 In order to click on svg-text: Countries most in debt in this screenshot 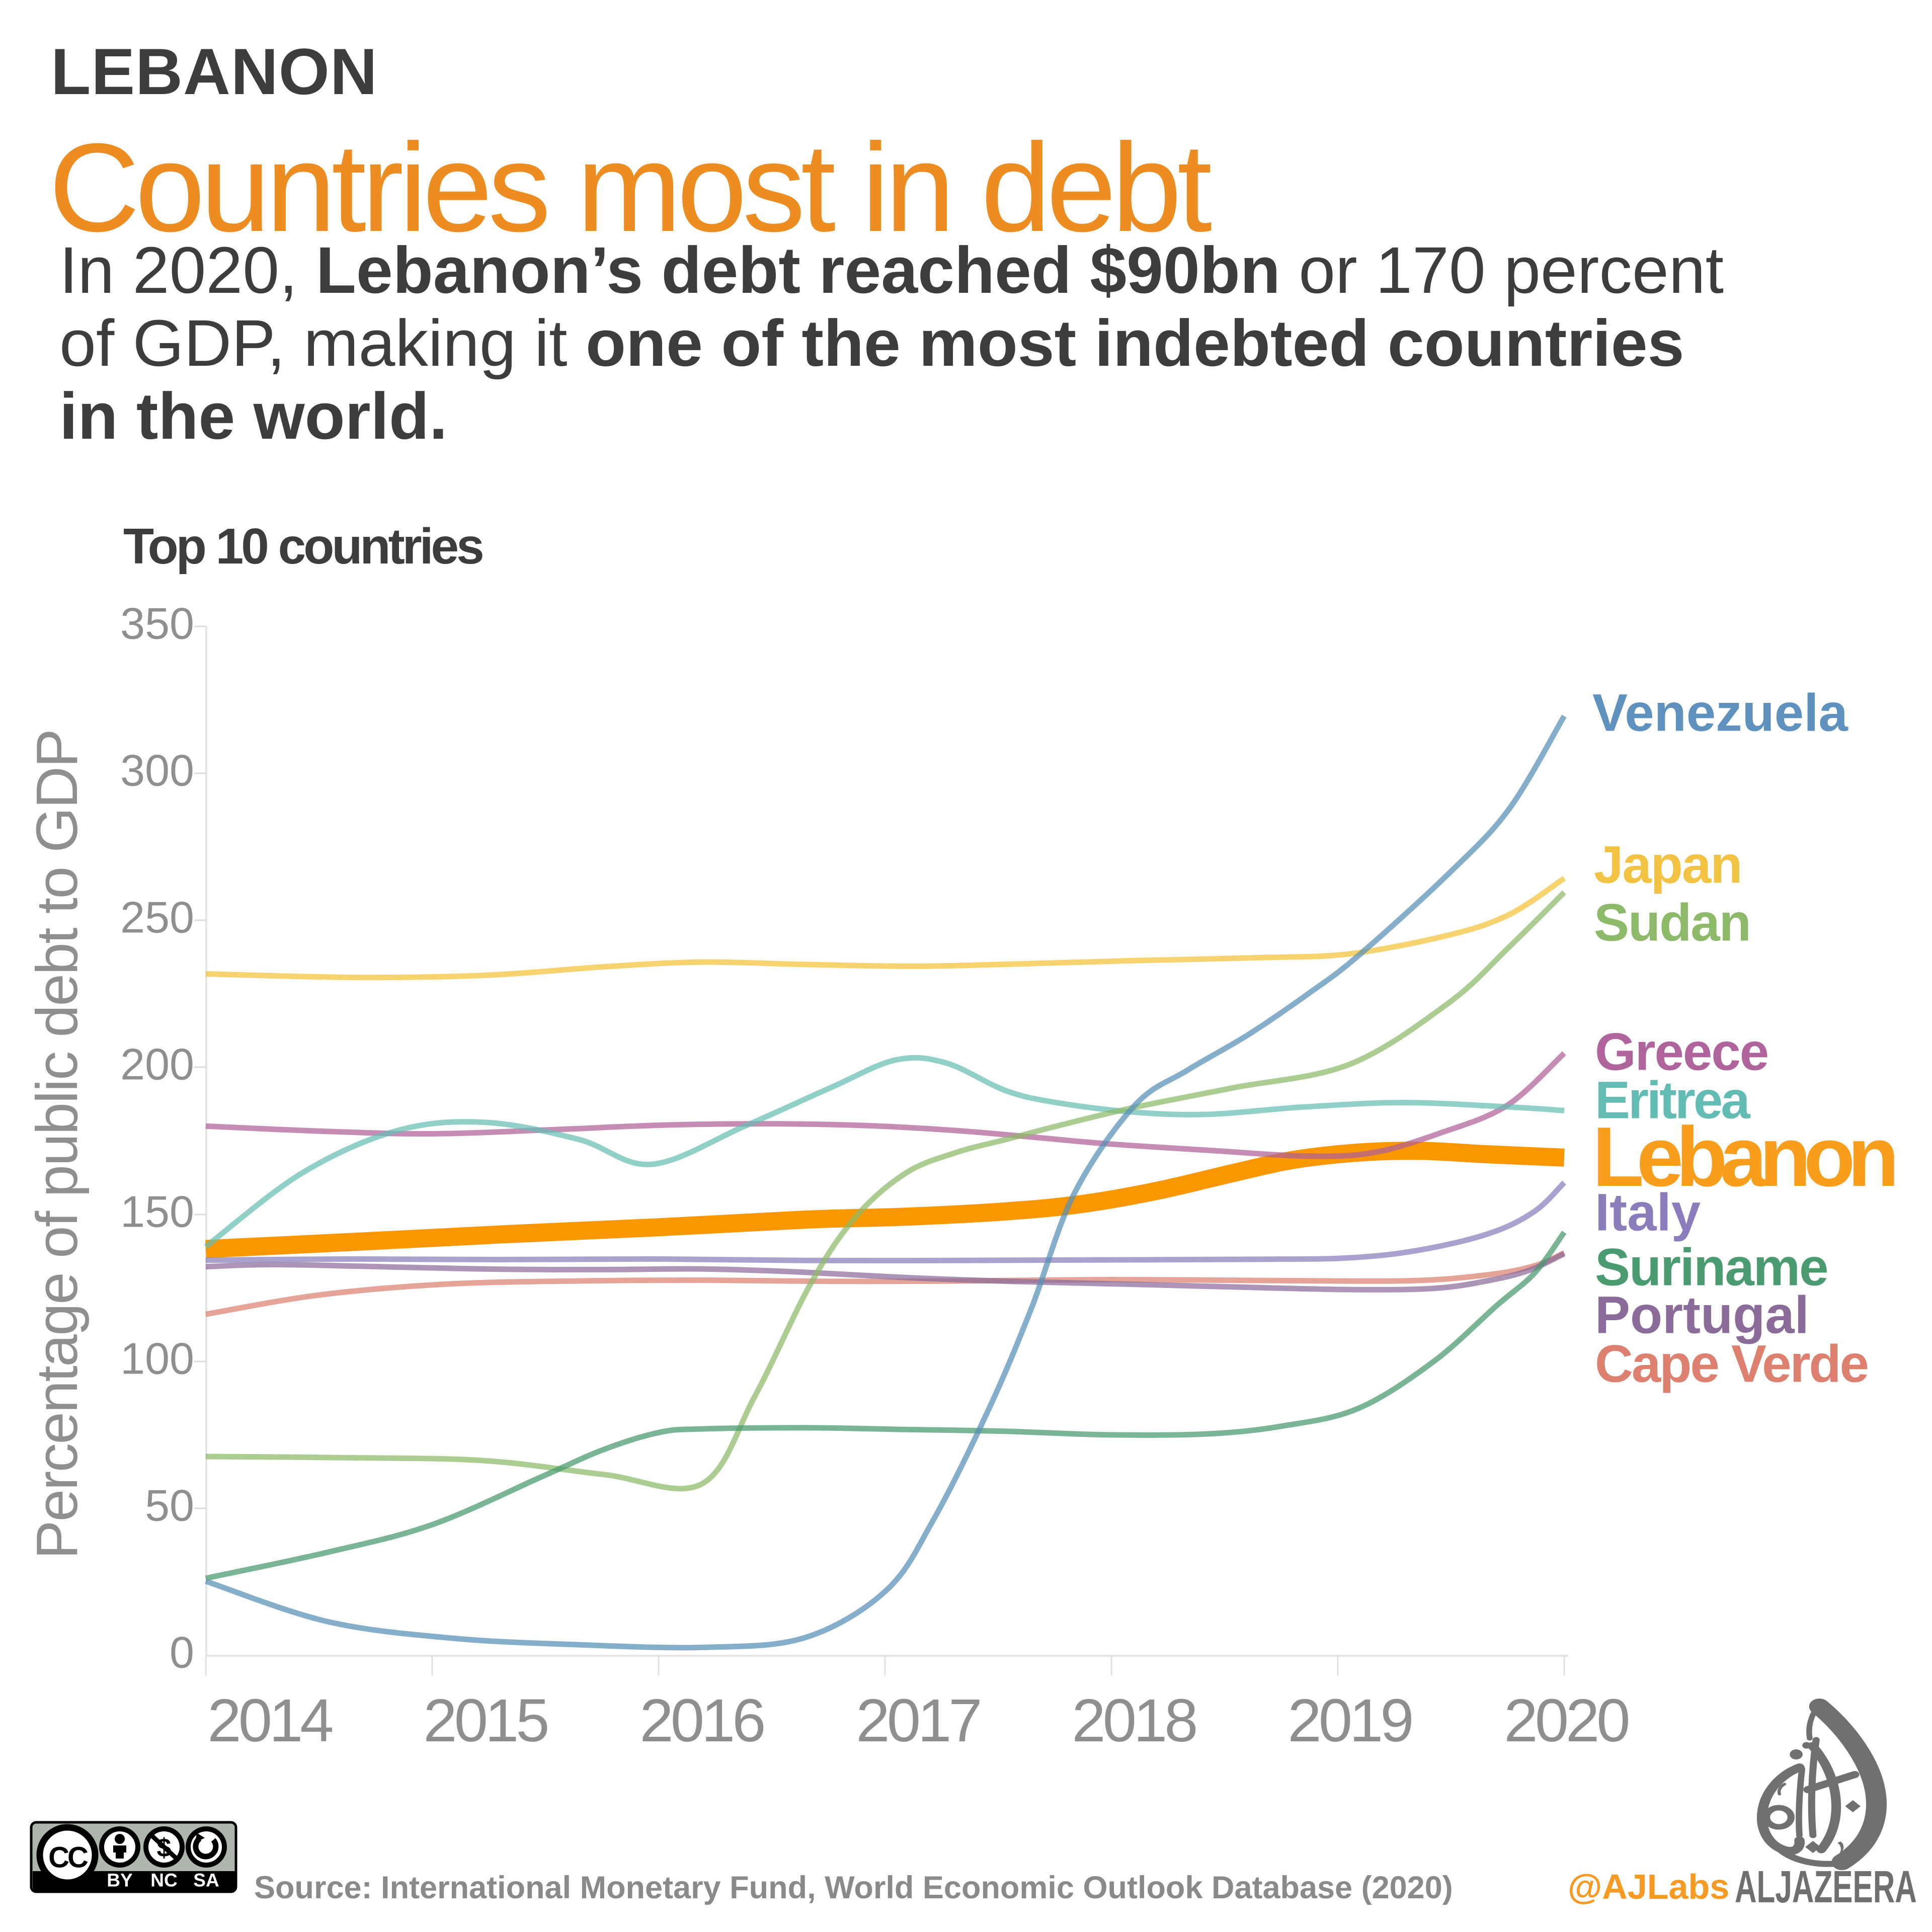, I will do `click(631, 188)`.